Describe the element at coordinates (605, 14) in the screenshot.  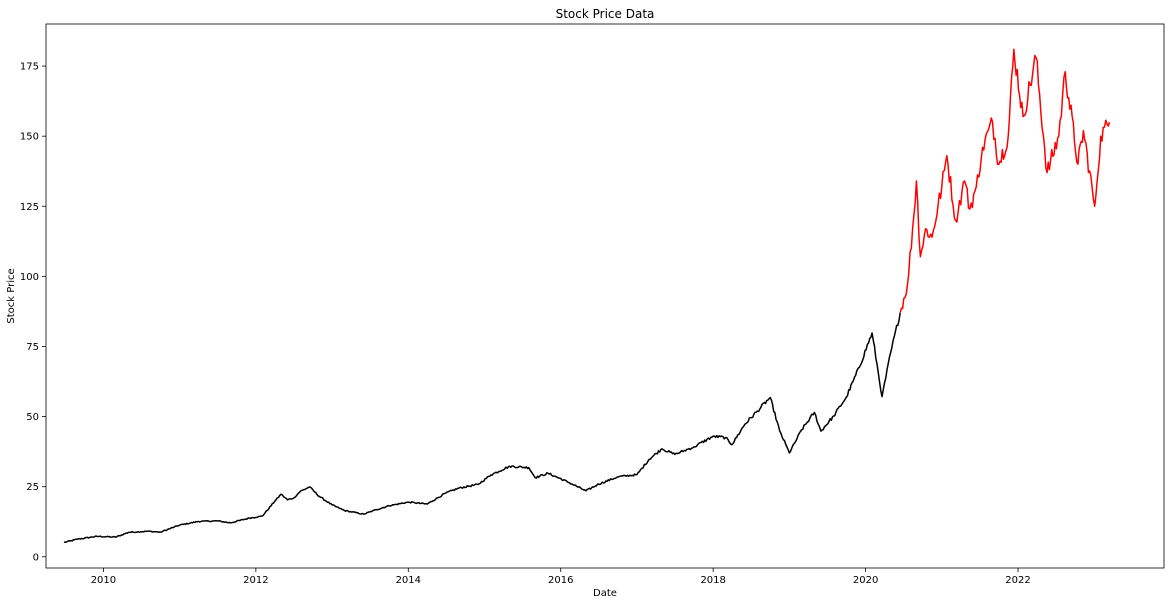
I see `chart-title: Stock Price Data` at that location.